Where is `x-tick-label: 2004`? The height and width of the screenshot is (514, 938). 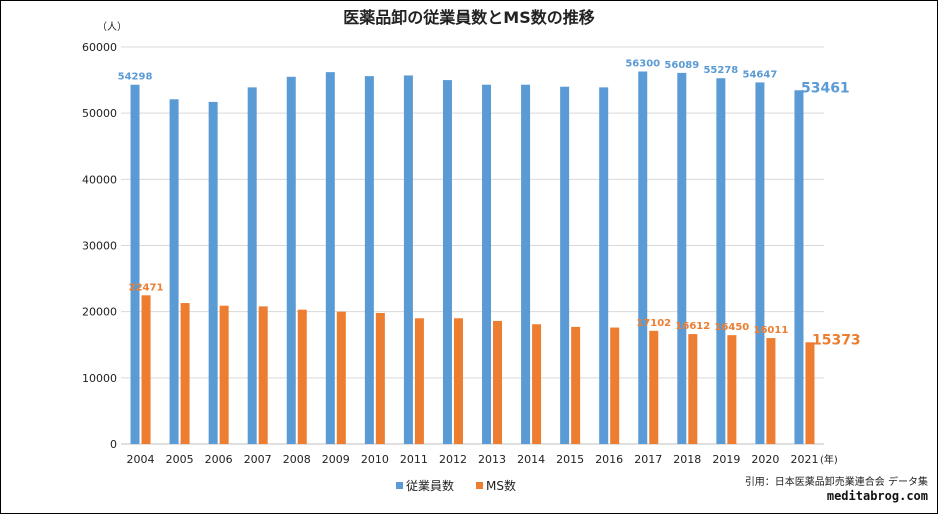
x-tick-label: 2004 is located at coordinates (141, 459).